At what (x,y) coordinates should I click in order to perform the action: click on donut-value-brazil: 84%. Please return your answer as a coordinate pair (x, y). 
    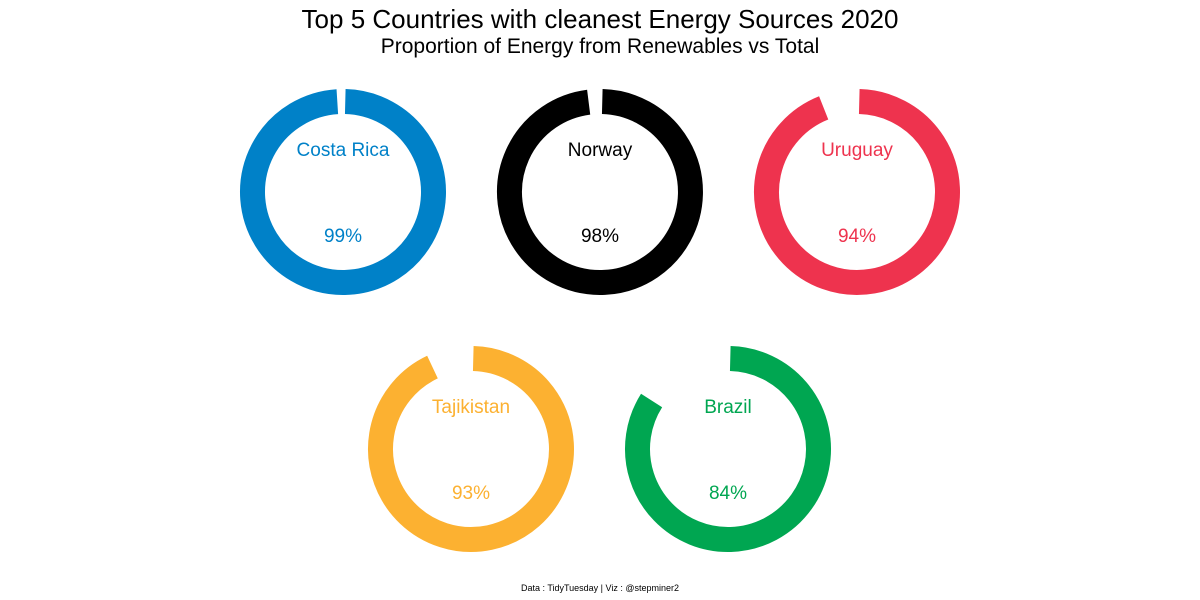
    Looking at the image, I should click on (728, 493).